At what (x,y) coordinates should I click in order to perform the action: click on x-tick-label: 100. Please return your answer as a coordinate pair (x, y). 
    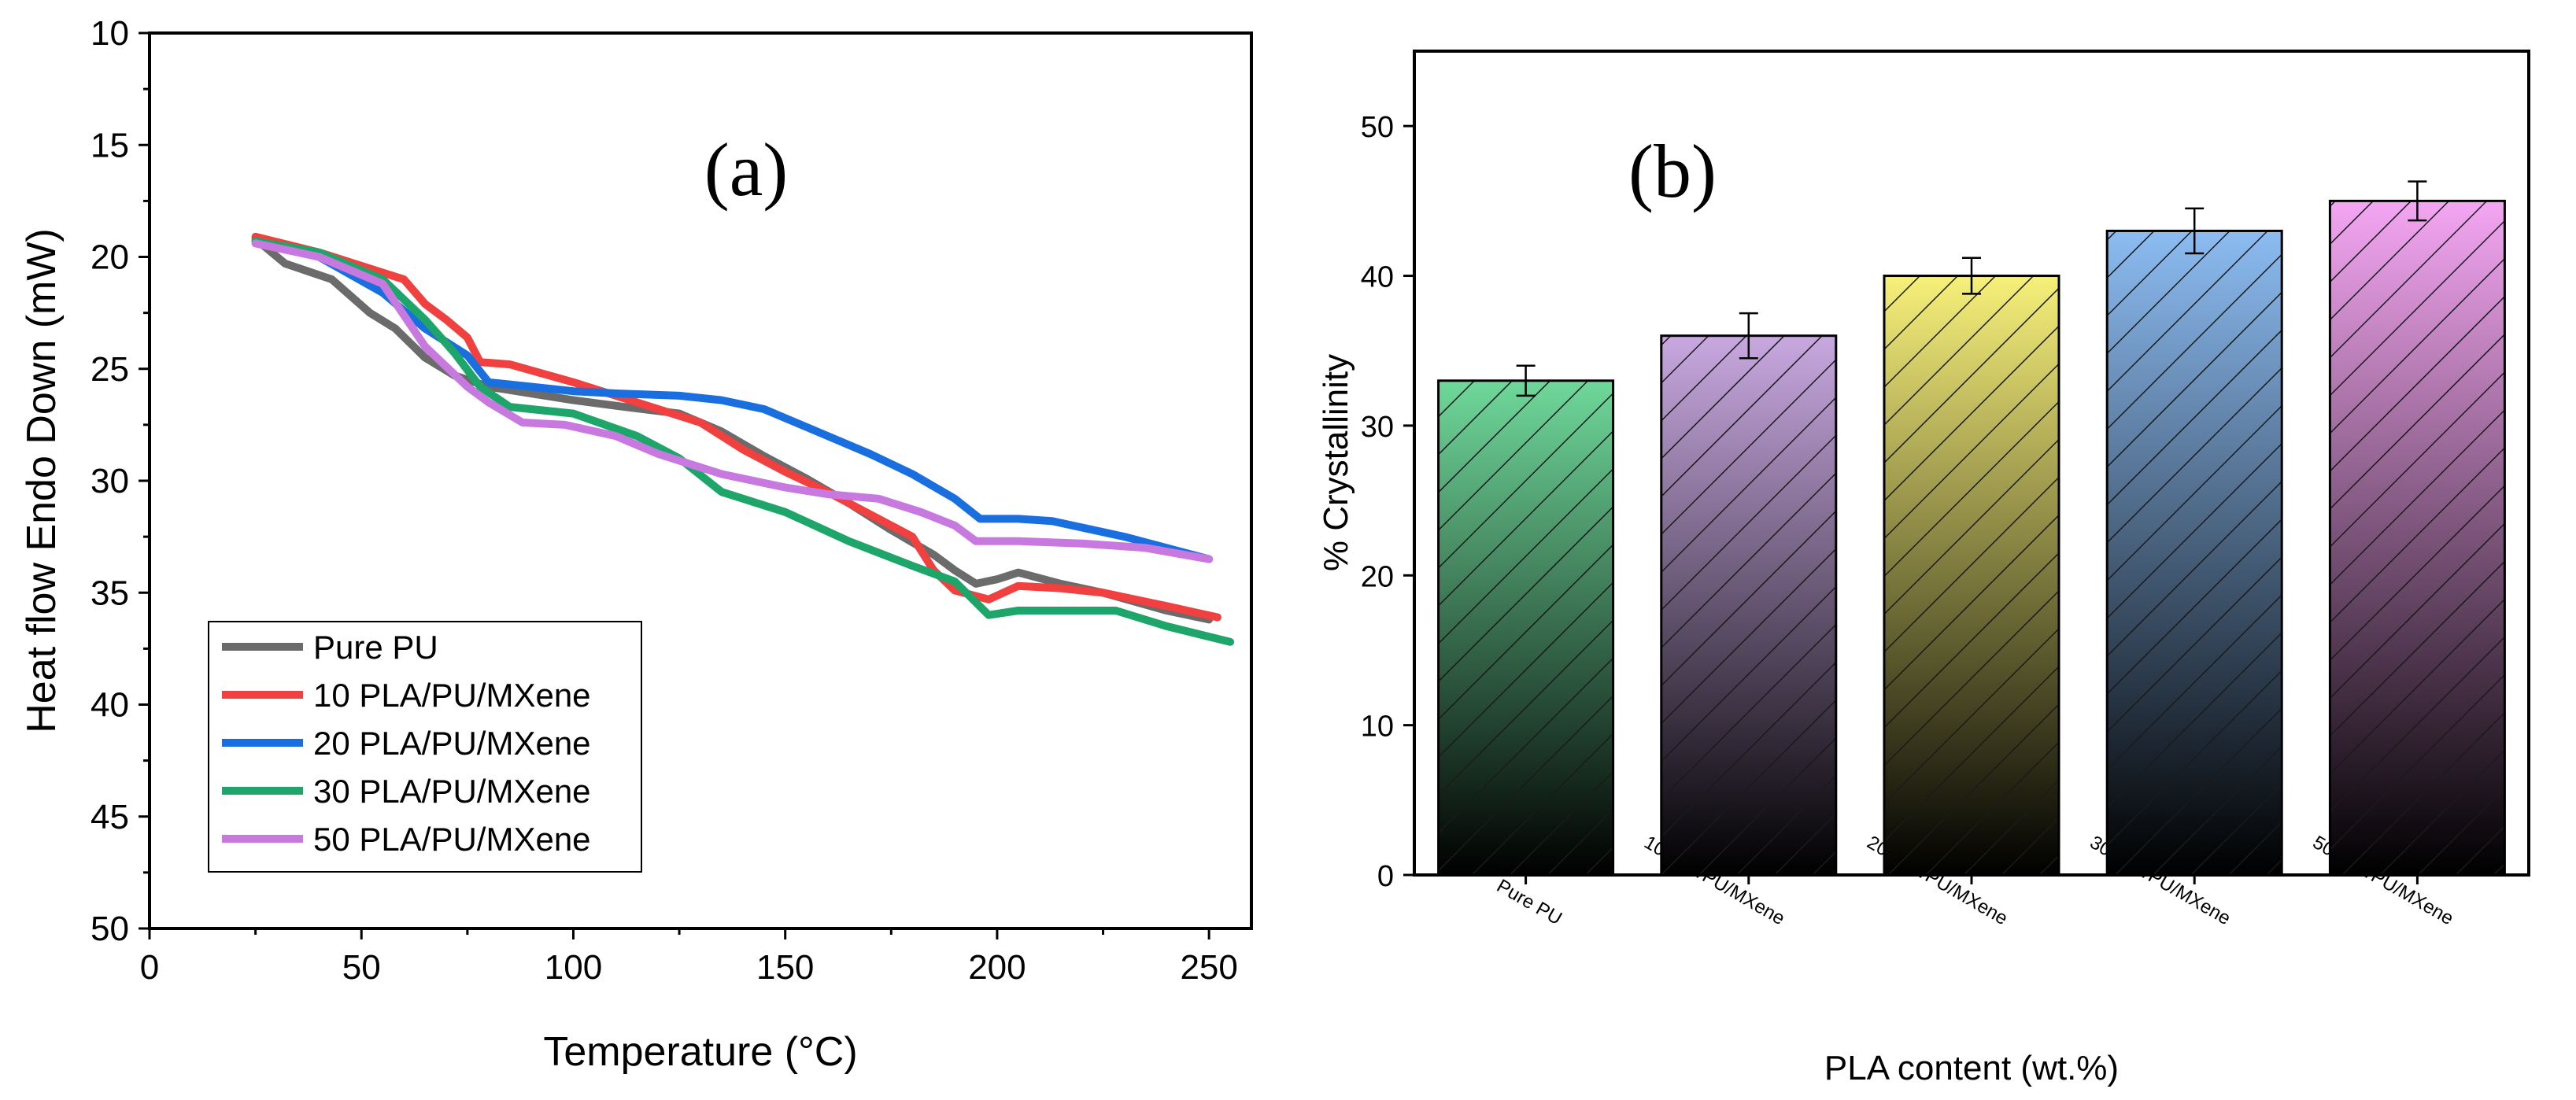
    Looking at the image, I should click on (573, 967).